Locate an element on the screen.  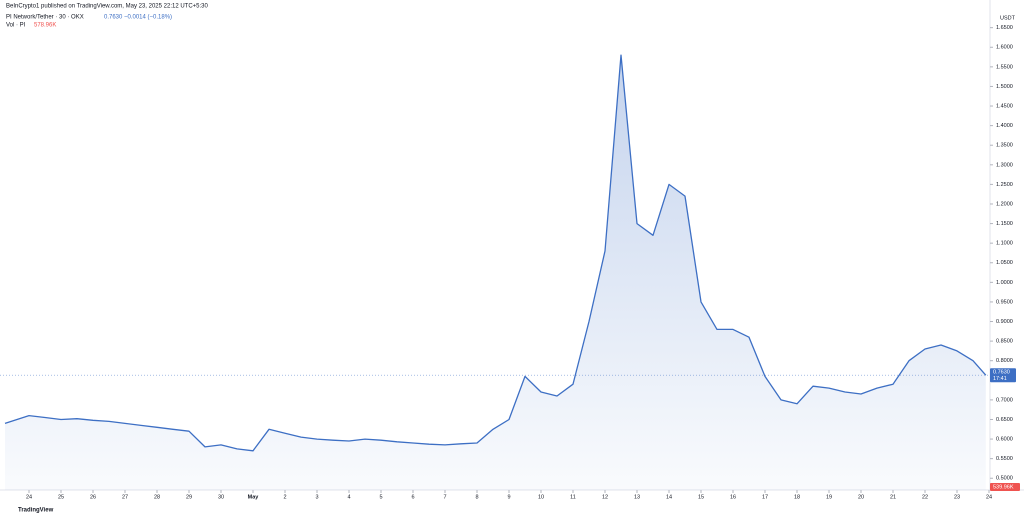
y-tick-label: 0.5000 is located at coordinates (1004, 479).